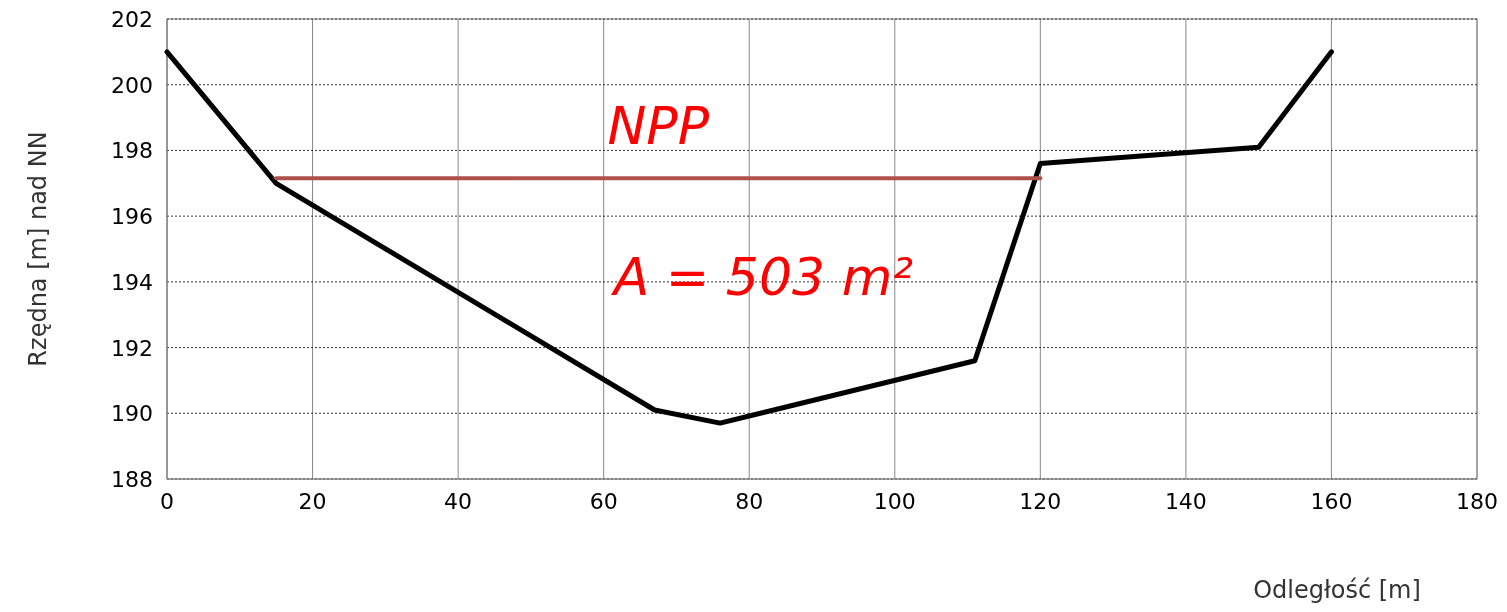 This screenshot has height=612, width=1507. Describe the element at coordinates (132, 414) in the screenshot. I see `y-tick-label: 190` at that location.